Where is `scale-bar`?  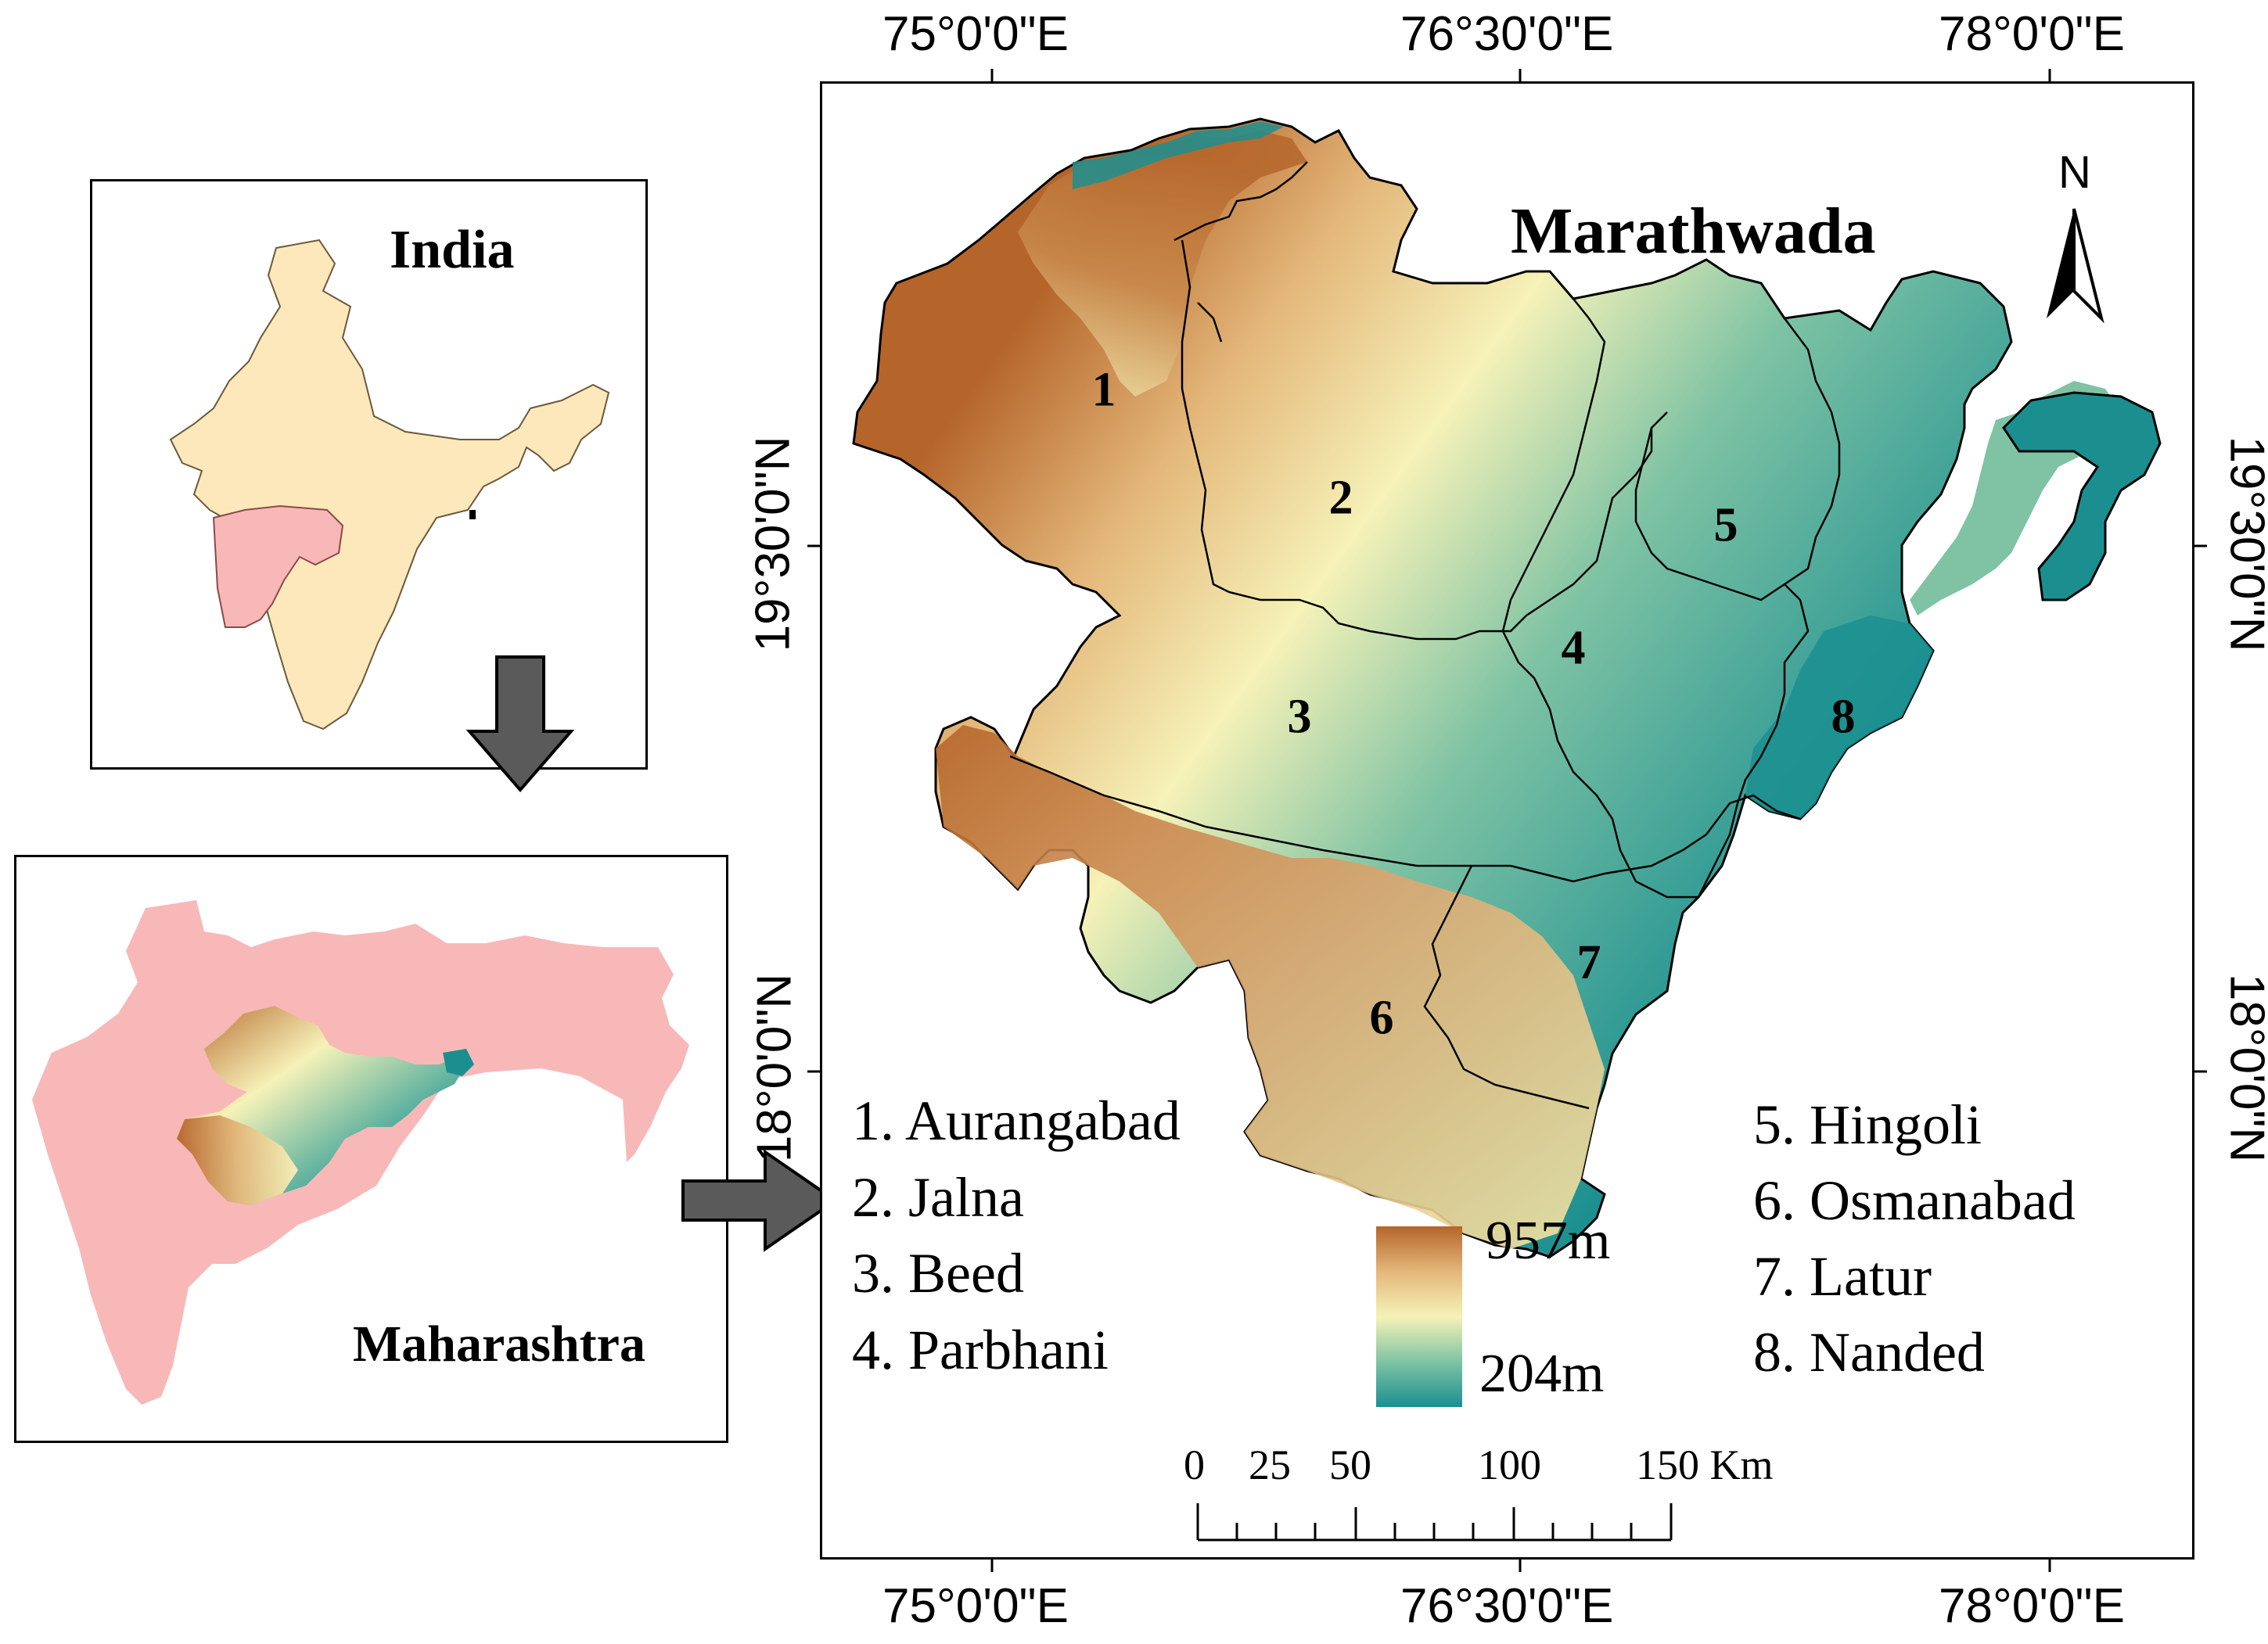 scale-bar is located at coordinates (1434, 1522).